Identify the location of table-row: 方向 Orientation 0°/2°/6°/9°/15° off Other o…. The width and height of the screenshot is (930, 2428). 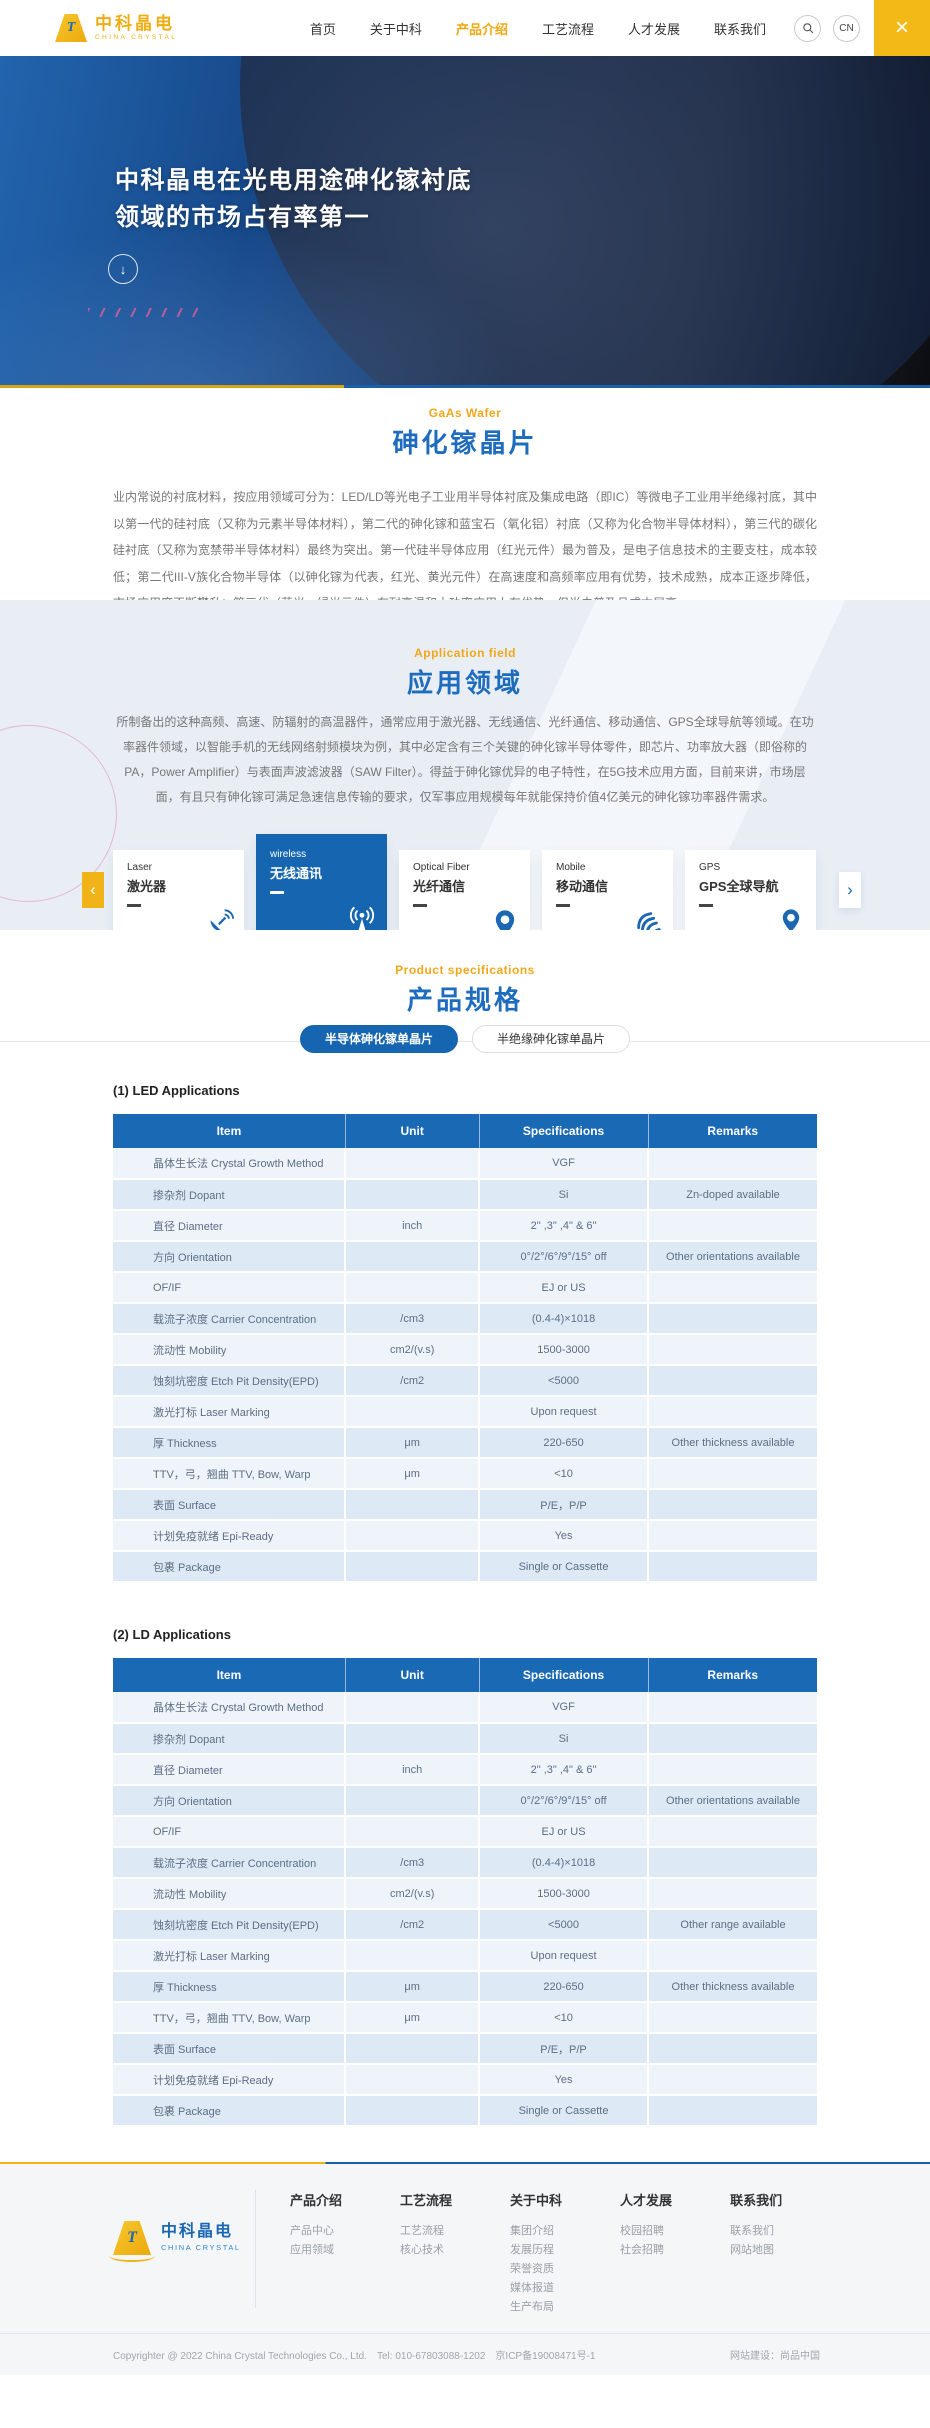
(465, 1801).